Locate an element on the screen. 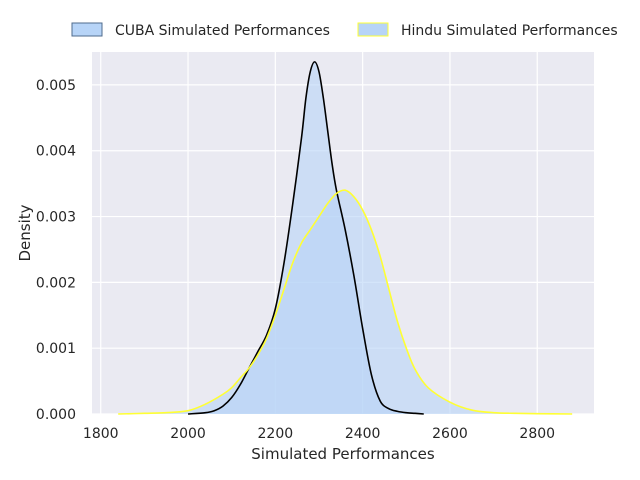 The width and height of the screenshot is (640, 480). y-tick-label: 0.005 is located at coordinates (56, 86).